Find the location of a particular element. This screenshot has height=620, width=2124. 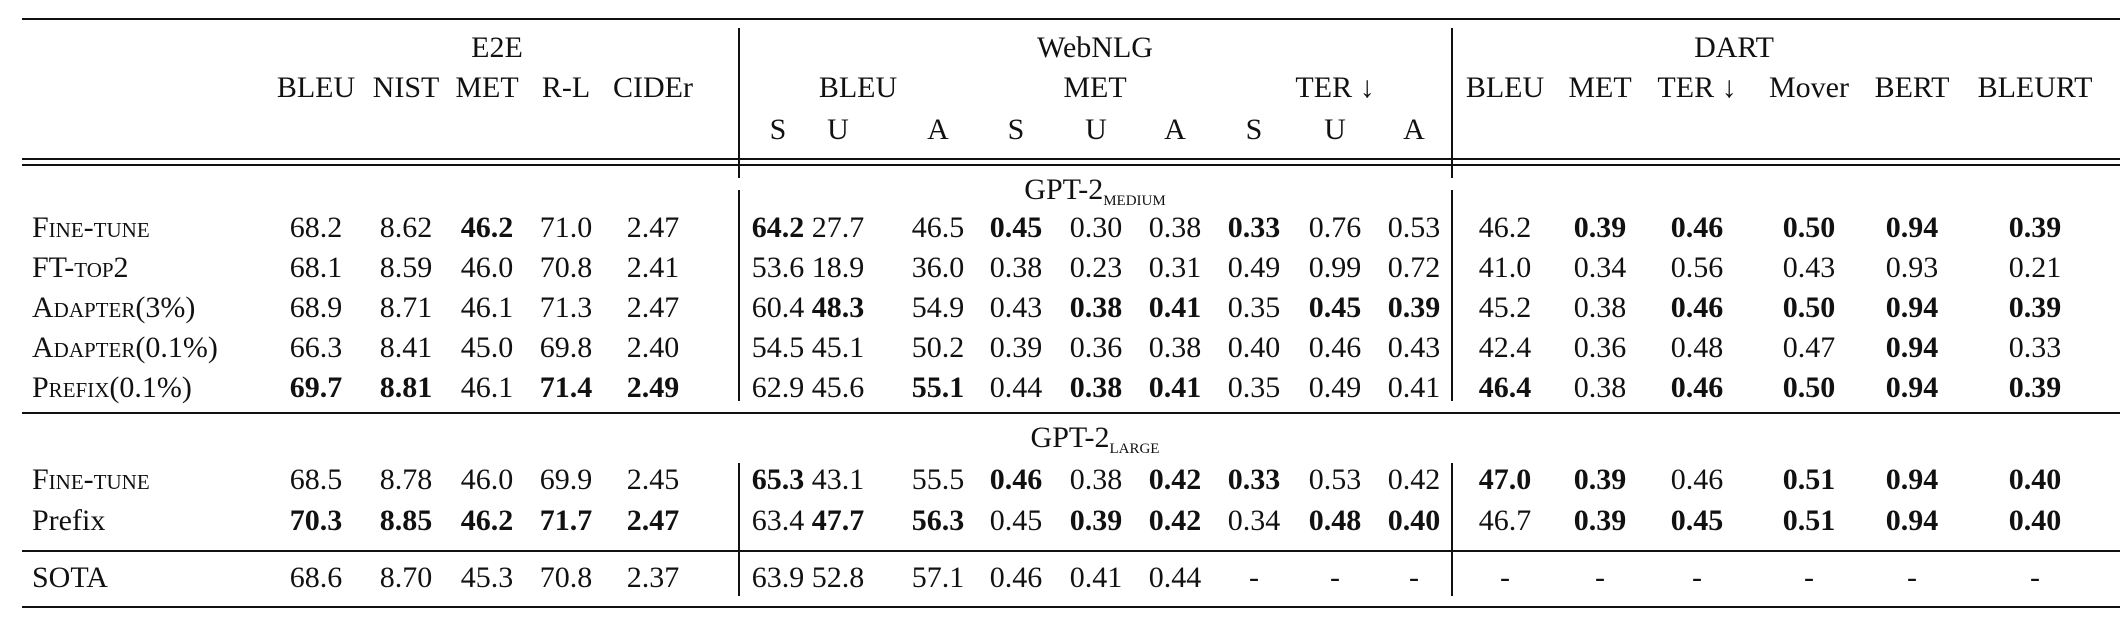

table-cell: 47.0 is located at coordinates (1505, 479).